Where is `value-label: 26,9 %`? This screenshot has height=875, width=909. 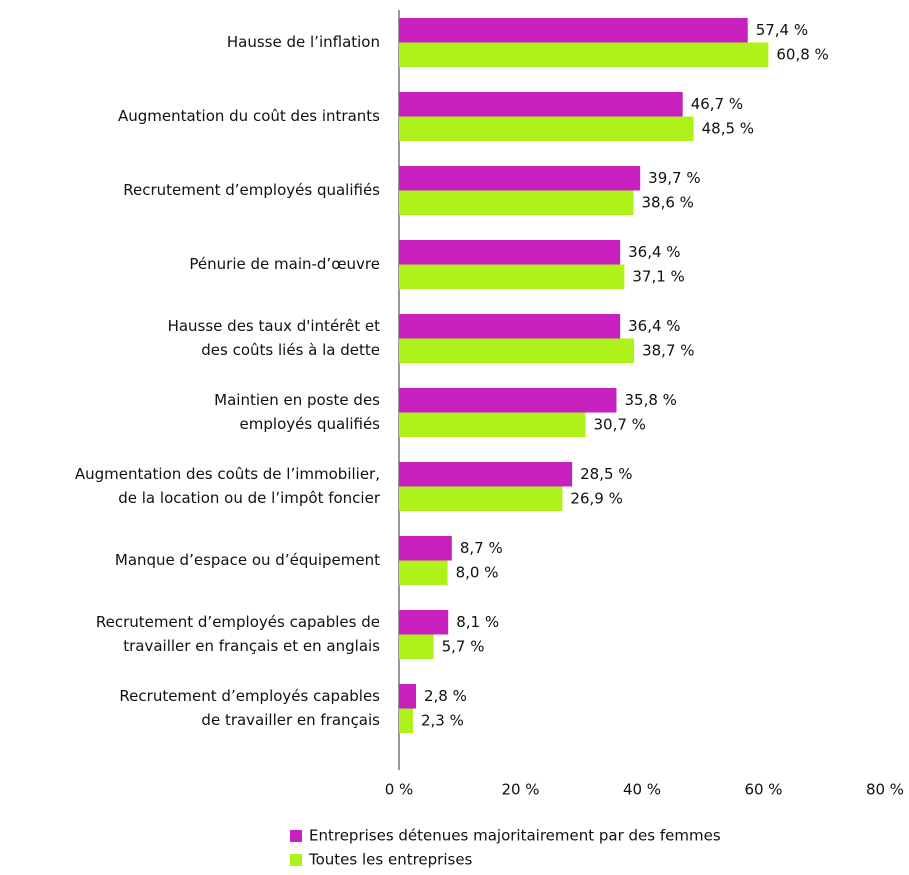
value-label: 26,9 % is located at coordinates (596, 498).